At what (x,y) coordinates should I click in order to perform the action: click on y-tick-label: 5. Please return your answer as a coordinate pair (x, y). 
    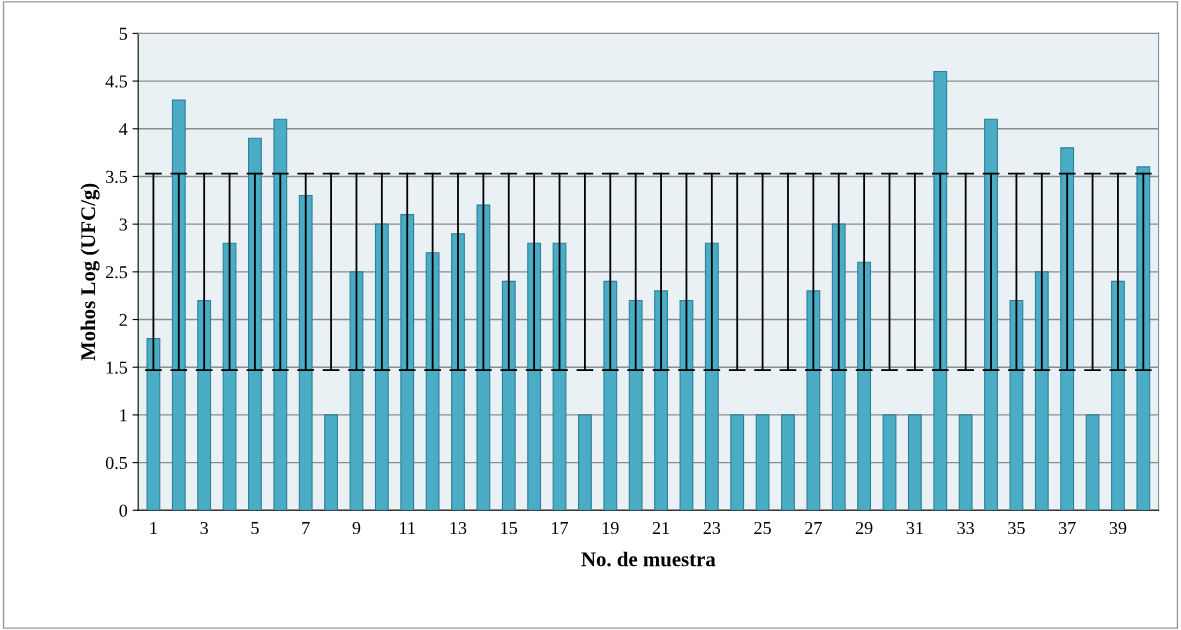
    Looking at the image, I should click on (123, 33).